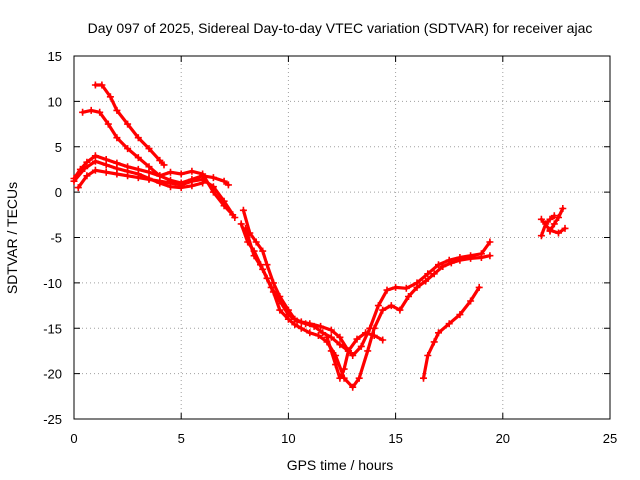 The height and width of the screenshot is (480, 640). What do you see at coordinates (337, 357) in the screenshot?
I see `series-track-i` at bounding box center [337, 357].